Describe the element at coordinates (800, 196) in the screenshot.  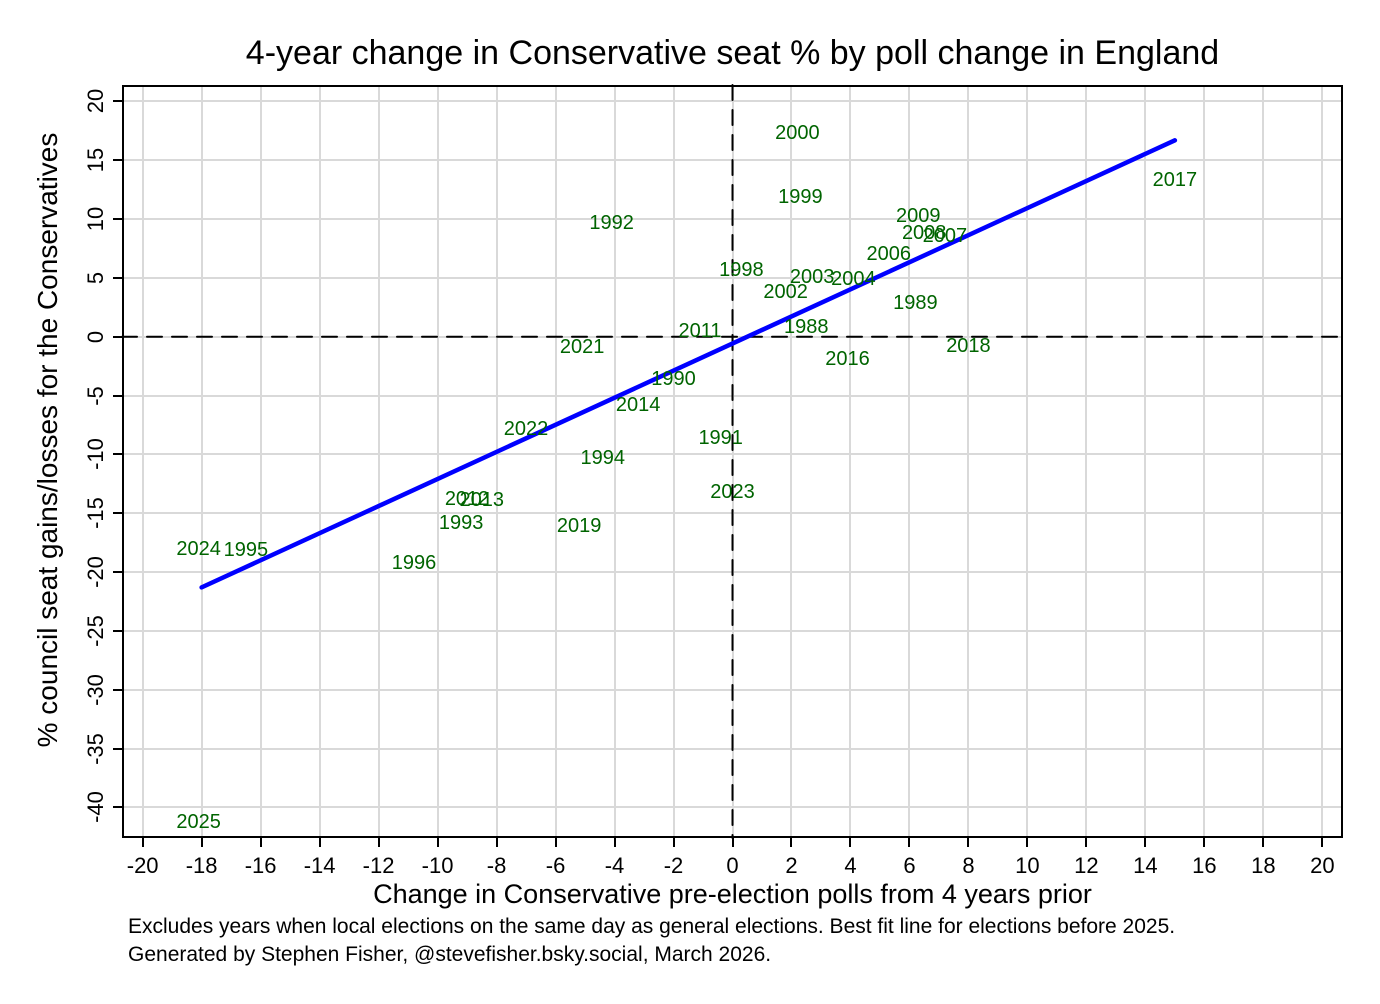
I see `data-point-label-1999: 1999` at that location.